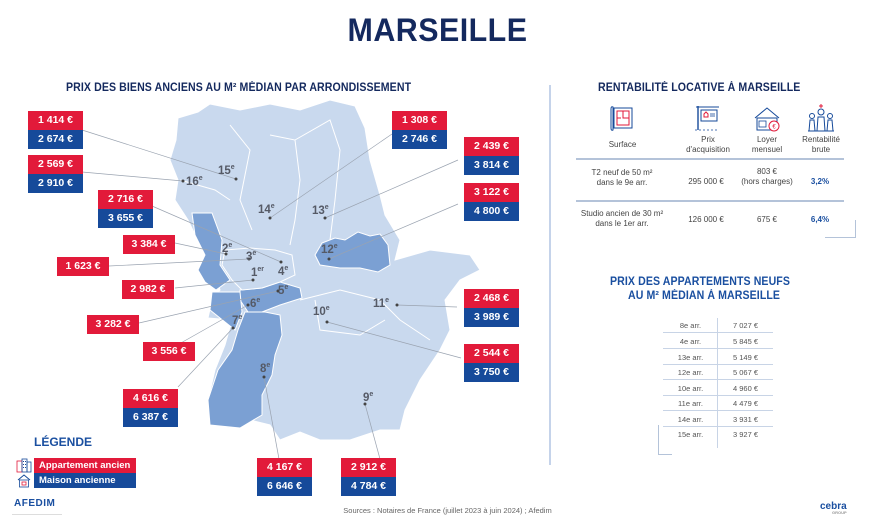 This screenshot has width=875, height=521. What do you see at coordinates (491, 298) in the screenshot?
I see `price-appartement: 2 468 €` at bounding box center [491, 298].